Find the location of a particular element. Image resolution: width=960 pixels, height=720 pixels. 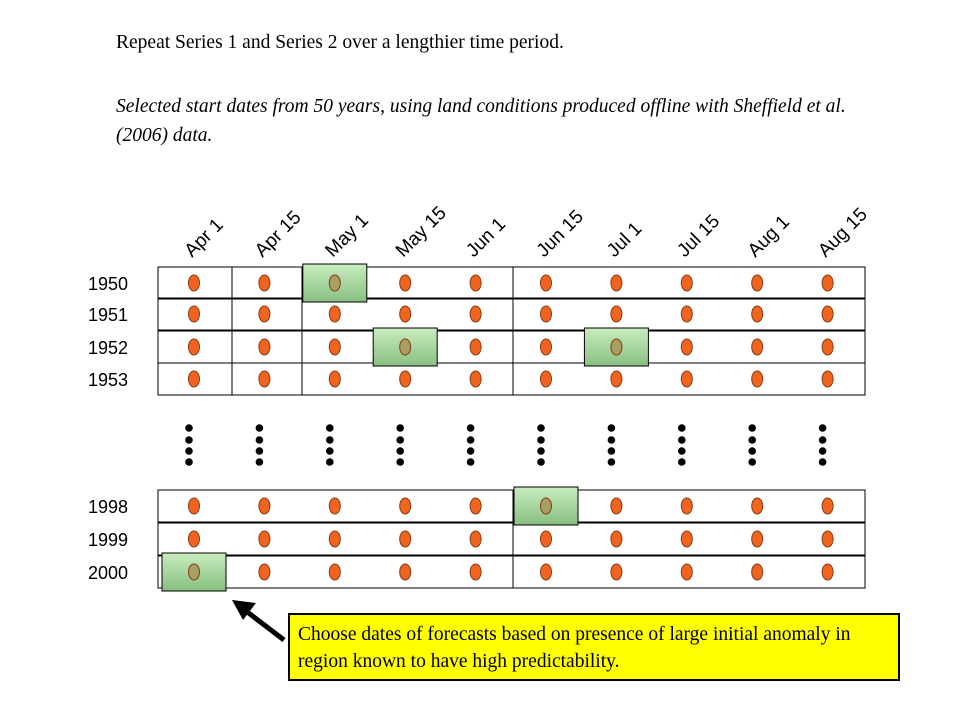

date-header-aug-1: Aug 1 is located at coordinates (769, 237).